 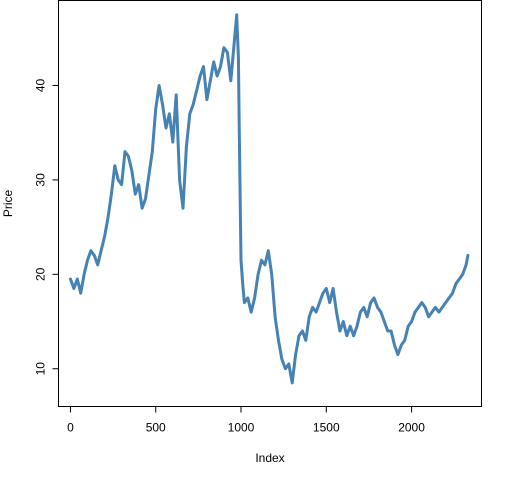 I want to click on y-tick-label-20: 20, so click(x=41, y=274).